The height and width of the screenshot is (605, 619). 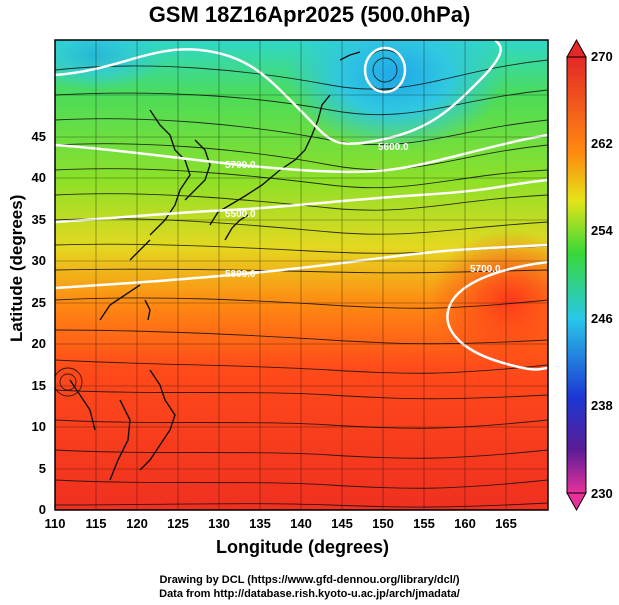 I want to click on x-tick-label: 125, so click(x=178, y=523).